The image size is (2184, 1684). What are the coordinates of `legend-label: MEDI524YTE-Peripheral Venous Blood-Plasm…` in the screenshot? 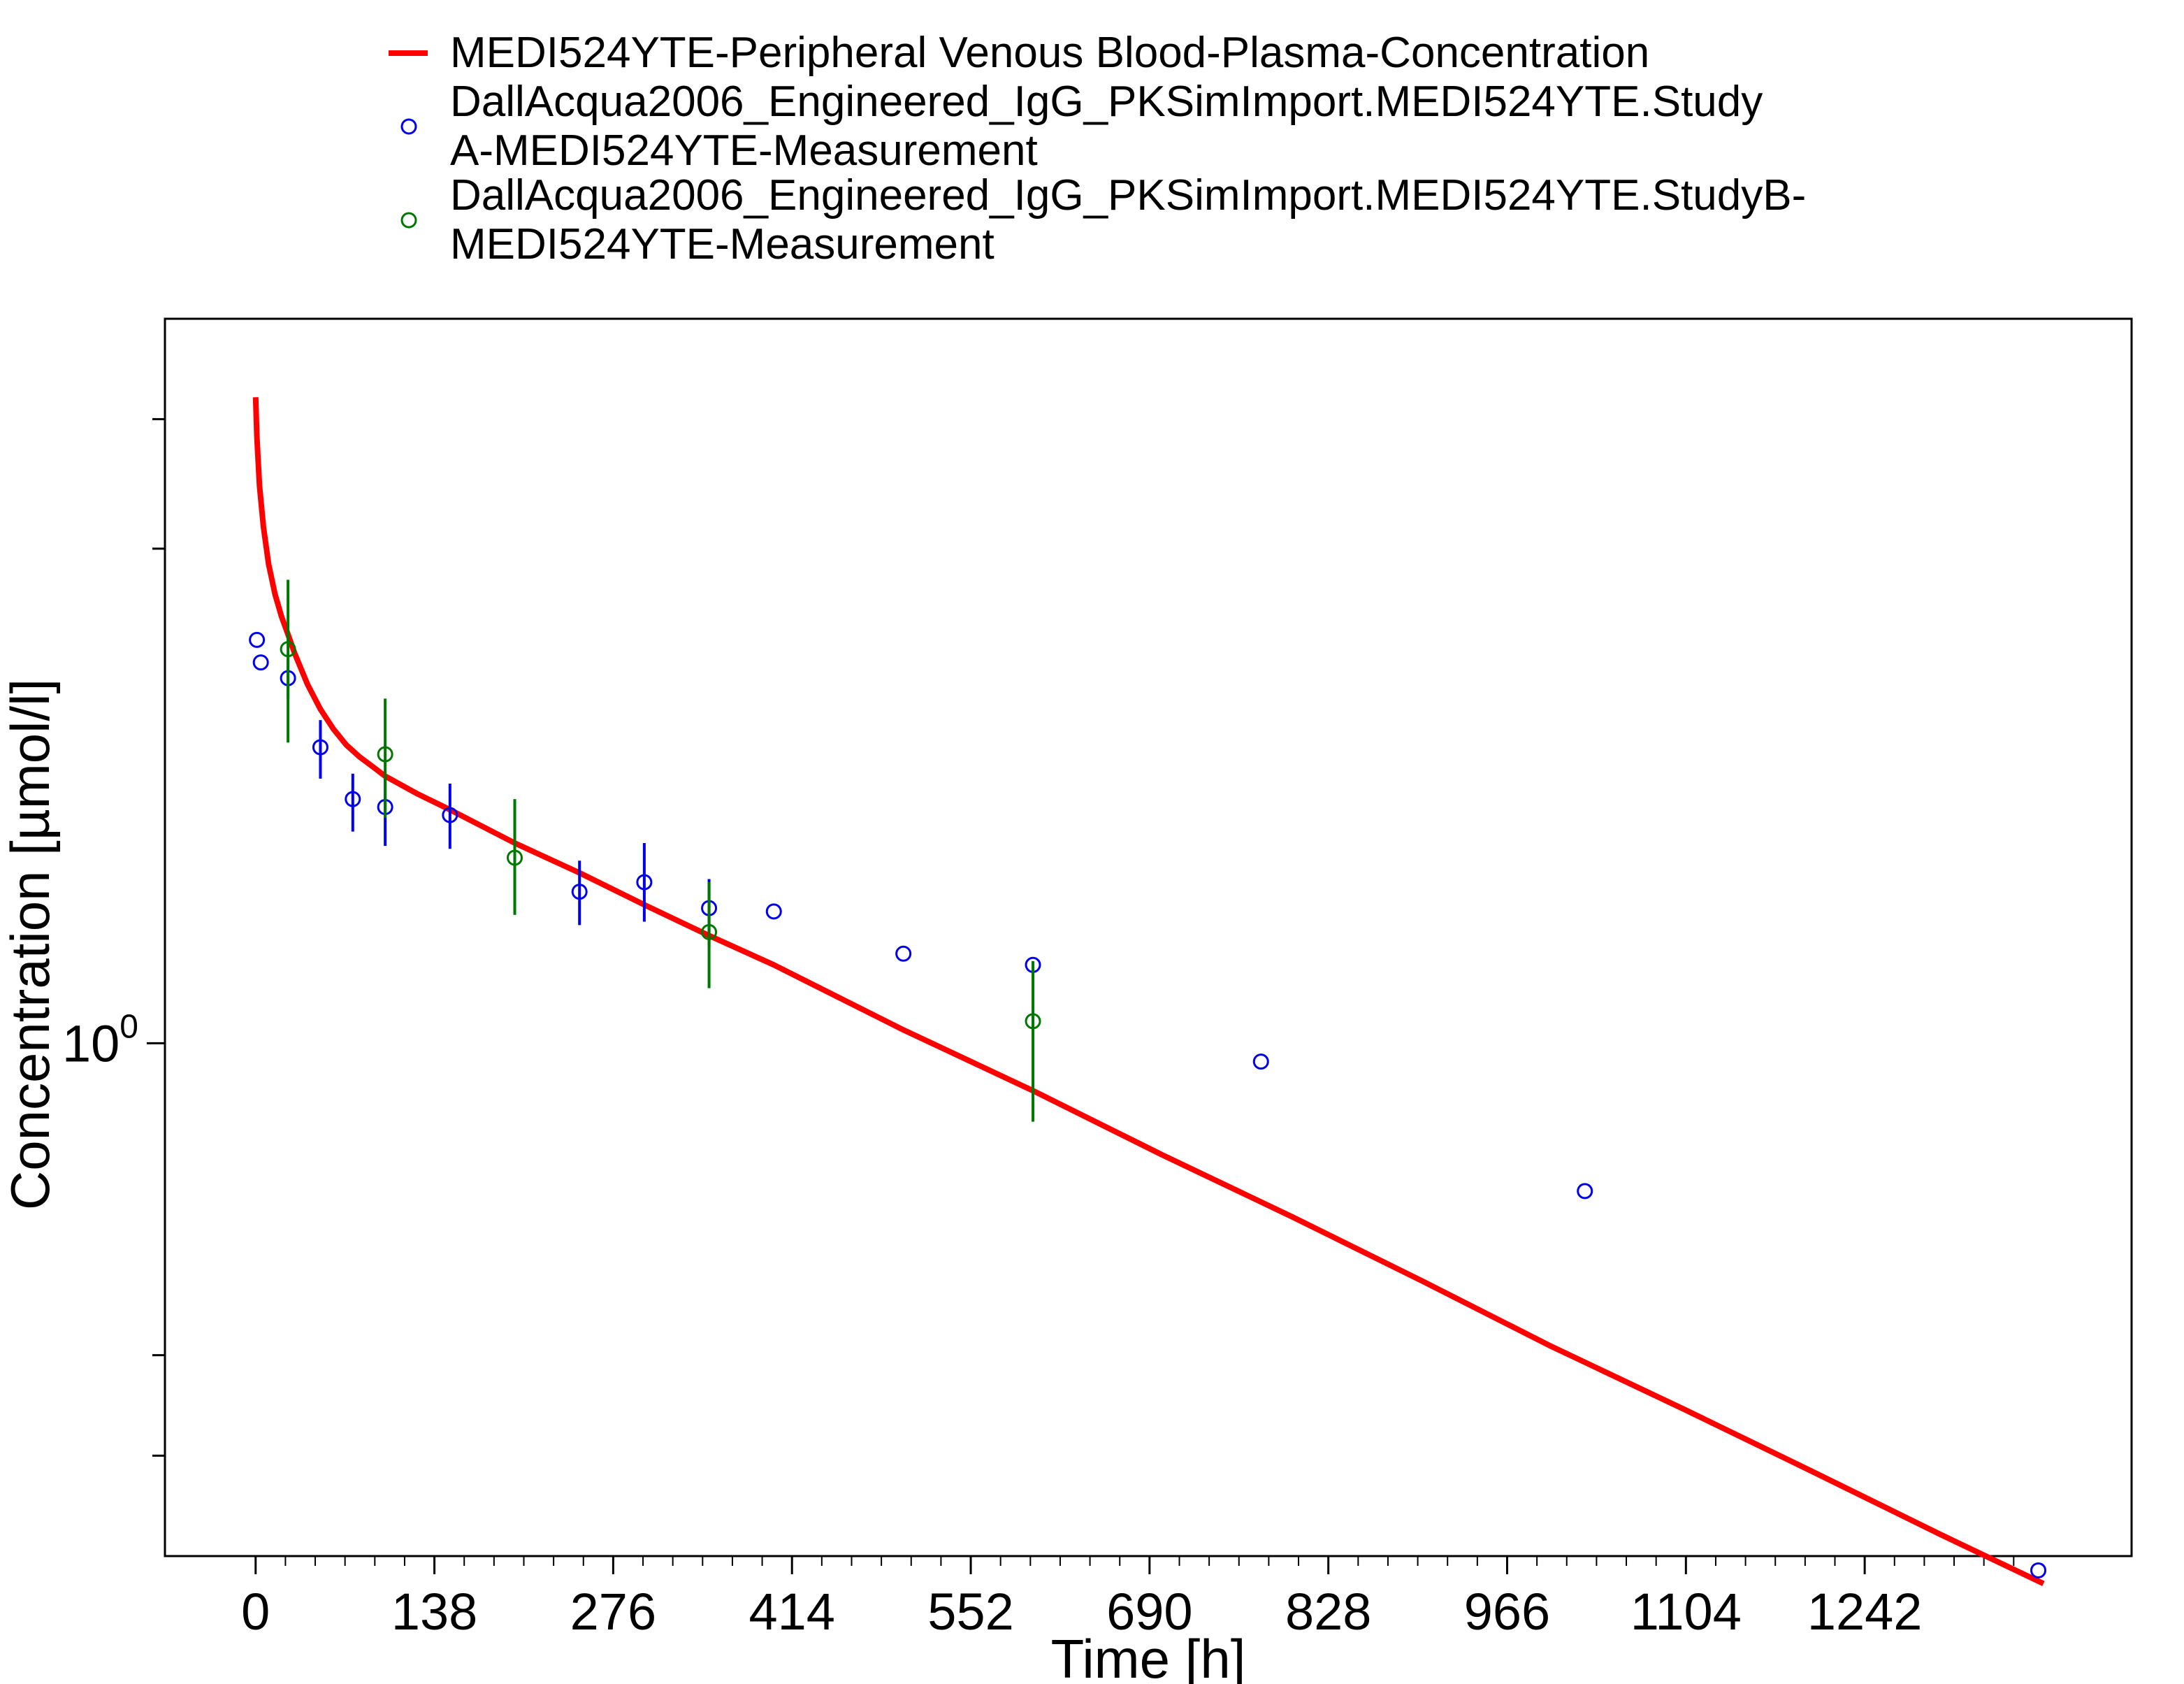 It's located at (1049, 53).